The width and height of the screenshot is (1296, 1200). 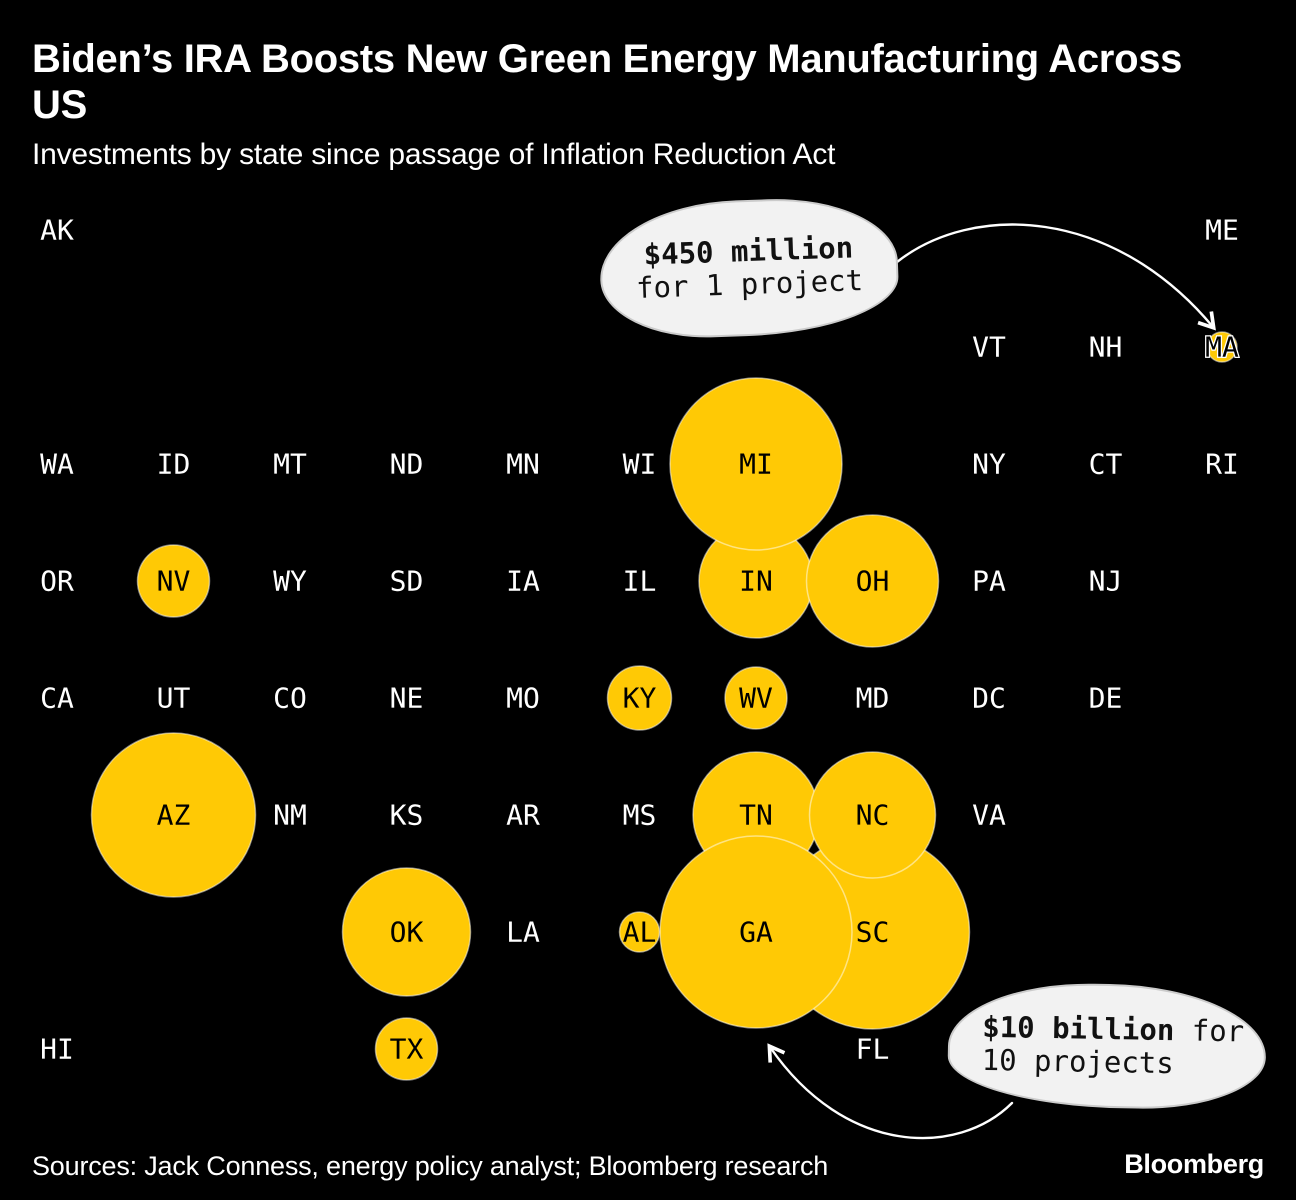 I want to click on state-label-UT: UT, so click(x=174, y=698).